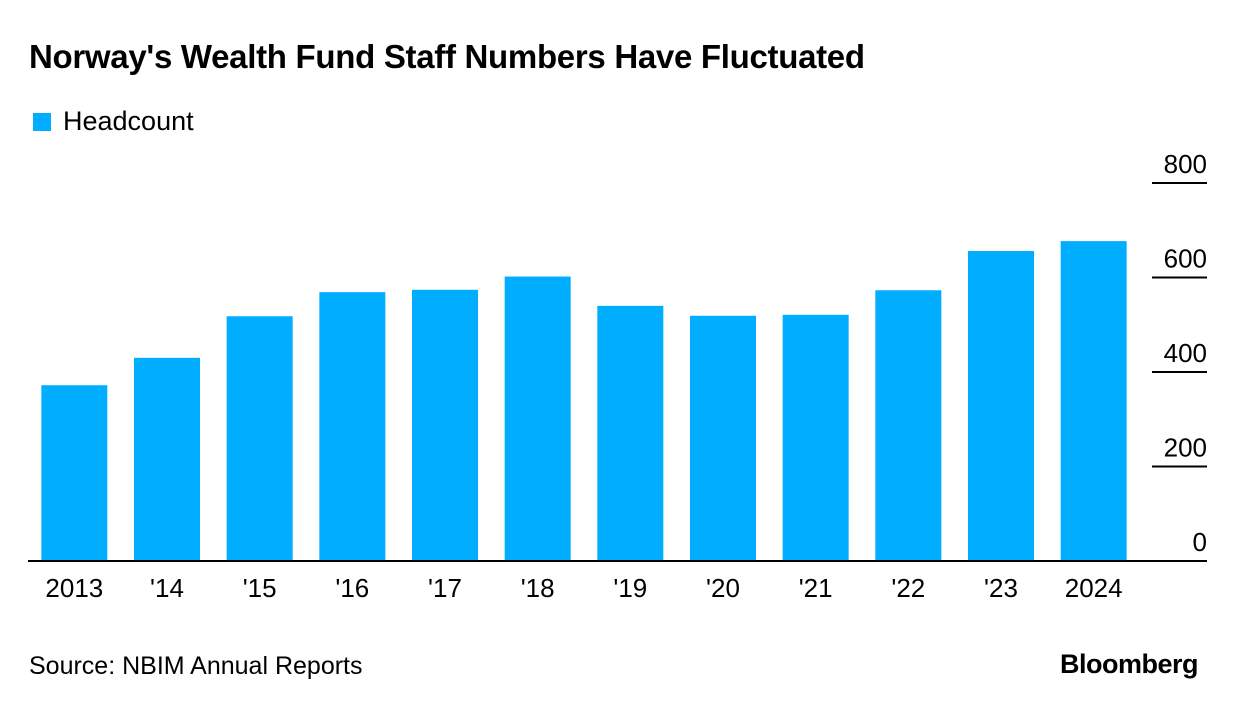  Describe the element at coordinates (1185, 259) in the screenshot. I see `y-tick-label: 600` at that location.